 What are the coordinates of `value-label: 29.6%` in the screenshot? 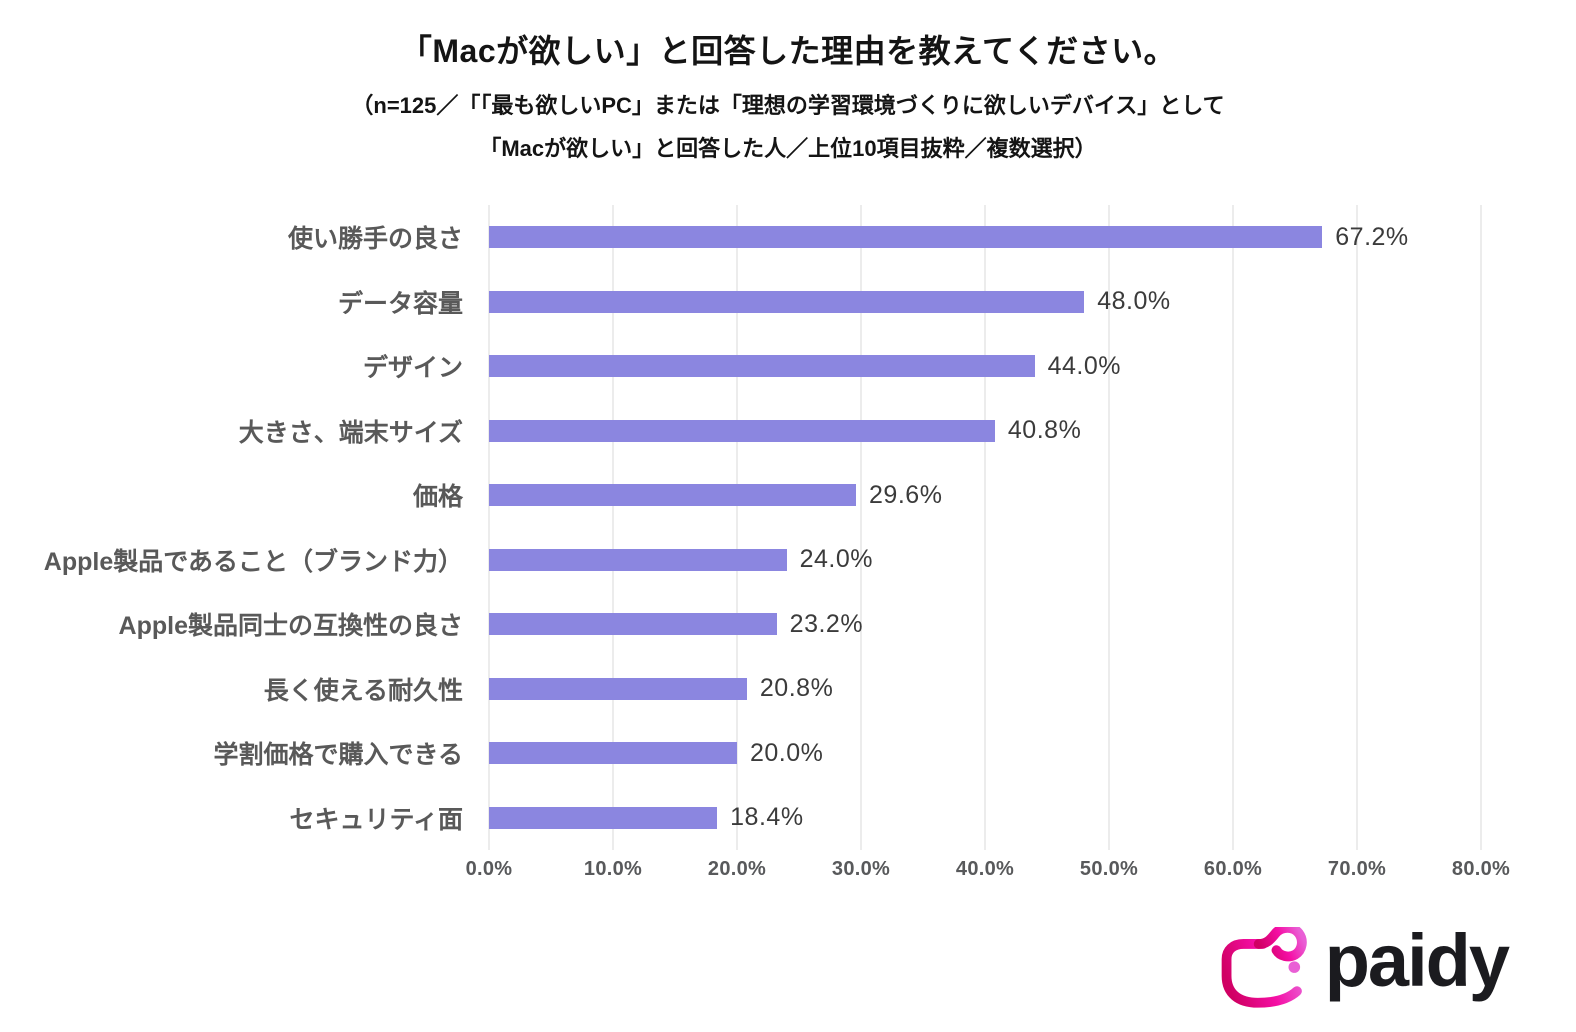 It's located at (906, 494).